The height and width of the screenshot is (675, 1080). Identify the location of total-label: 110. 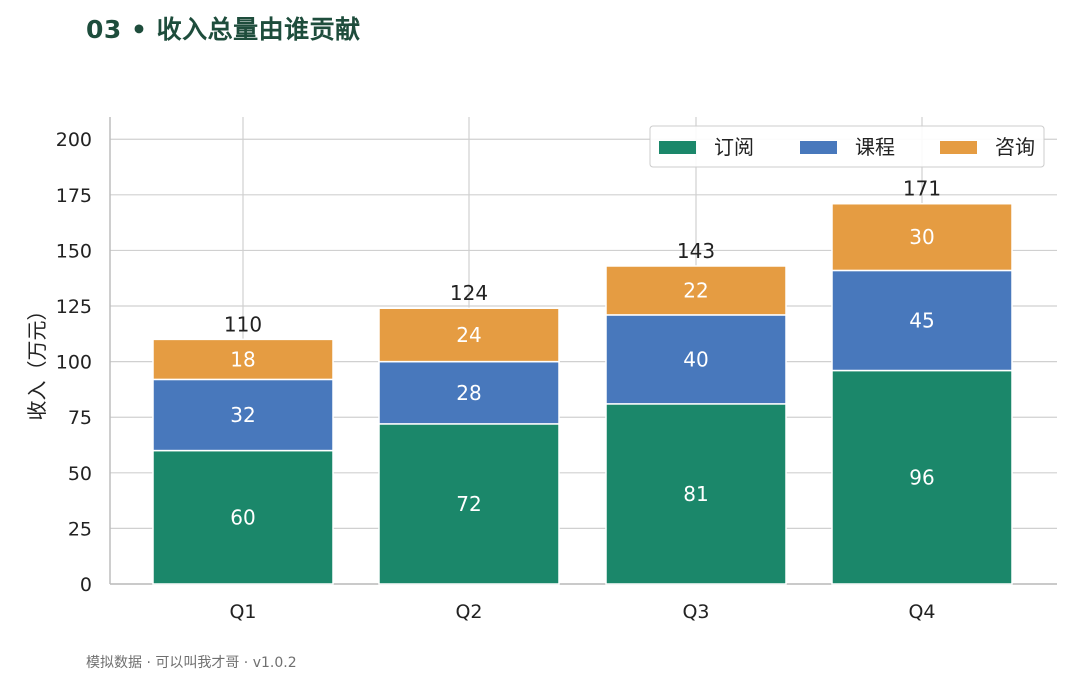
(243, 324).